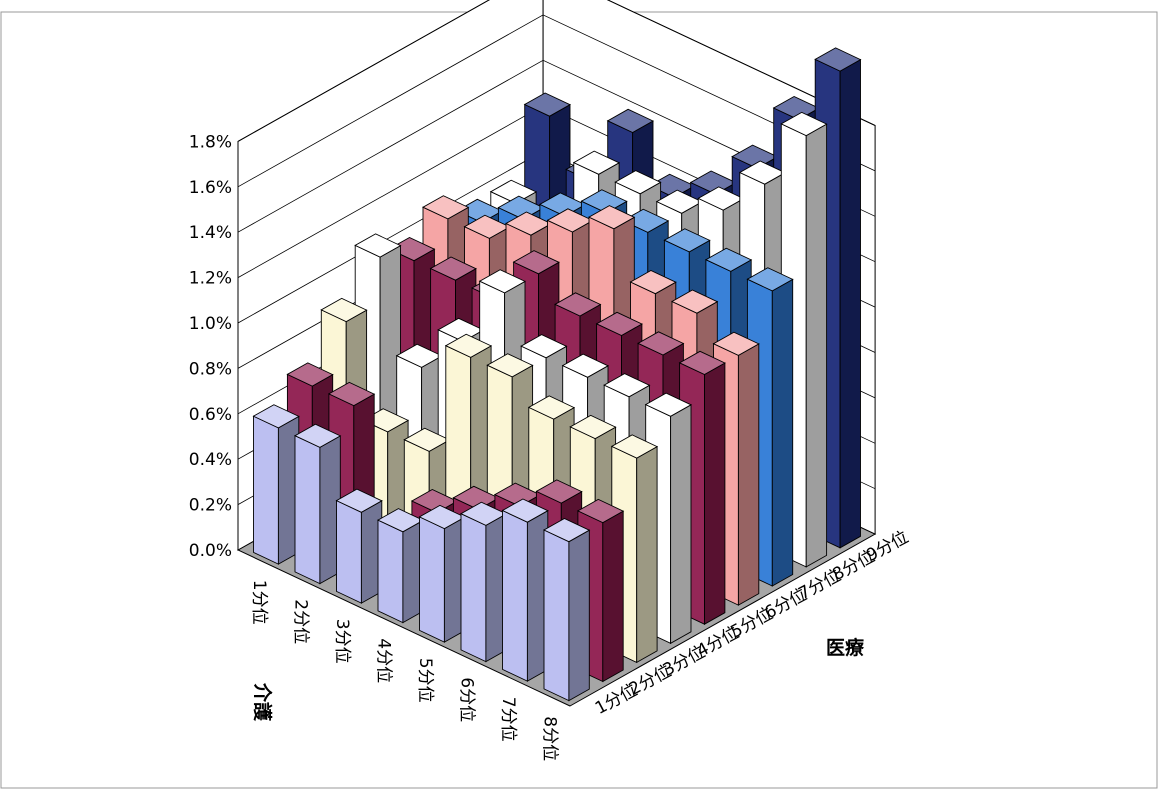 The width and height of the screenshot is (1159, 790). I want to click on y-tick-label: 0.4%, so click(210, 460).